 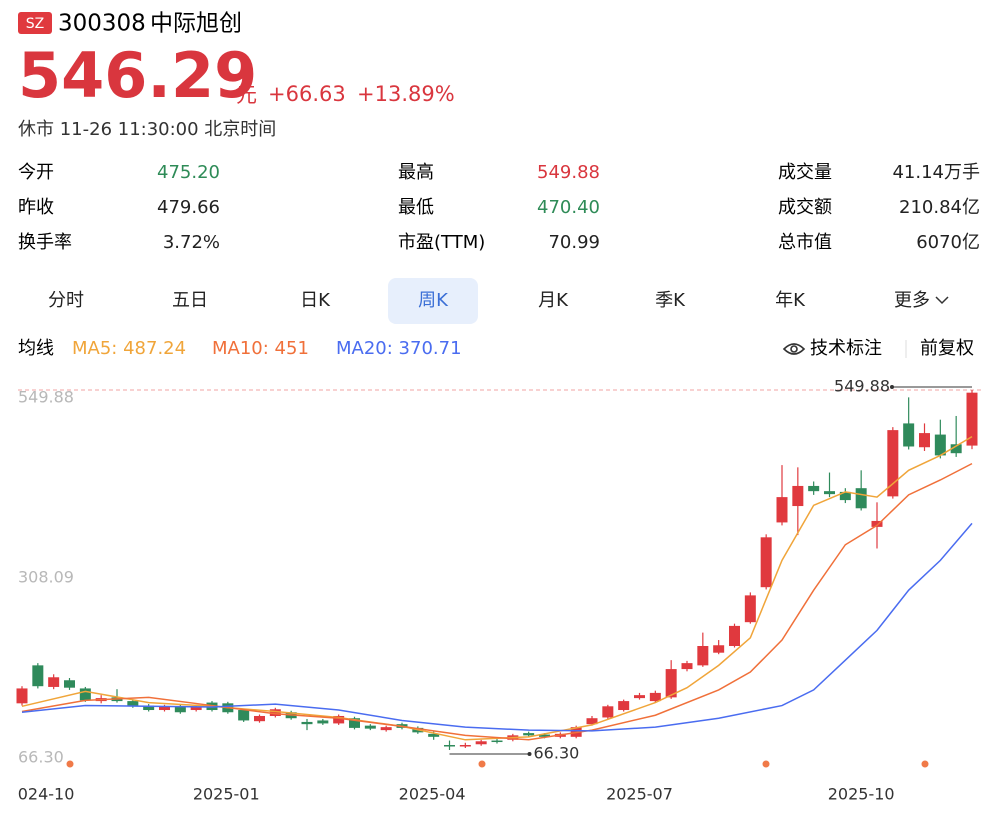 What do you see at coordinates (406, 94) in the screenshot?
I see `change-pct: +13.89%` at bounding box center [406, 94].